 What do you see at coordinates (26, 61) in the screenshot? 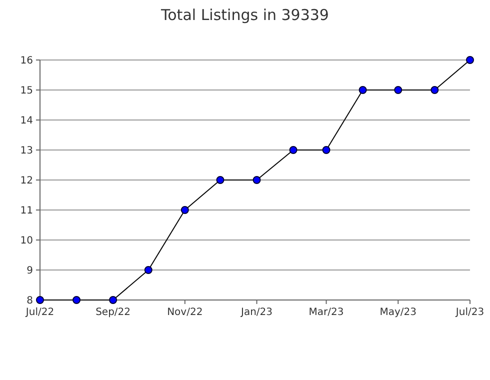
I see `y-tick-label: 16` at bounding box center [26, 61].